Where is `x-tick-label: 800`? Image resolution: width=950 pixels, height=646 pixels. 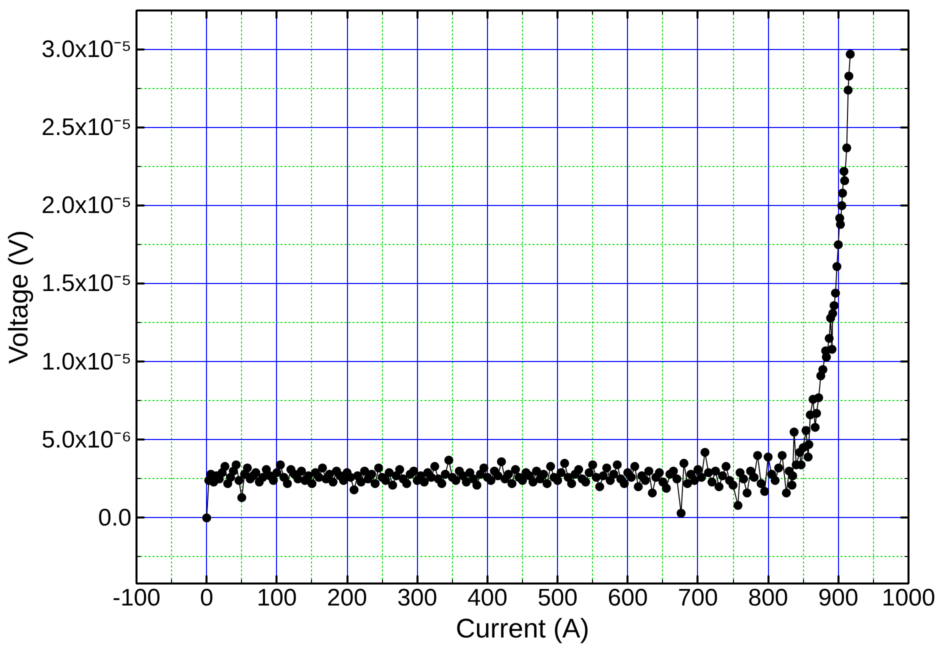 x-tick-label: 800 is located at coordinates (768, 598).